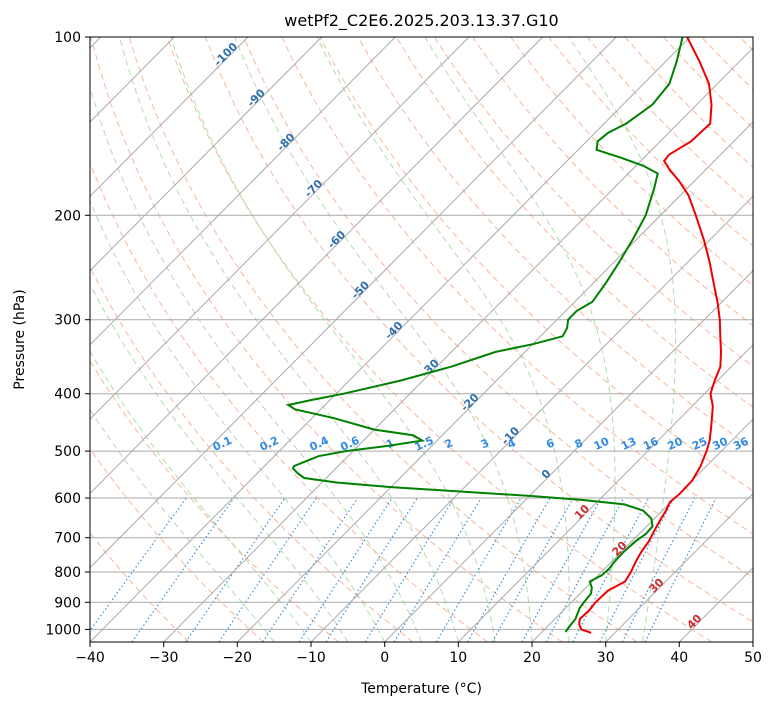 This screenshot has width=775, height=712. I want to click on y-tick-label: 100, so click(67, 38).